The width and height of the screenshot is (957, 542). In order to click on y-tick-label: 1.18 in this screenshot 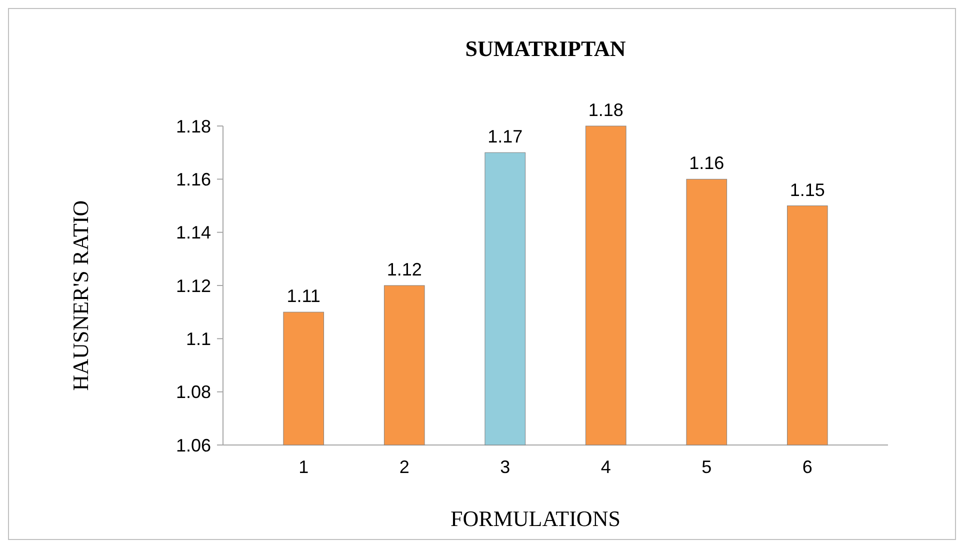, I will do `click(193, 126)`.